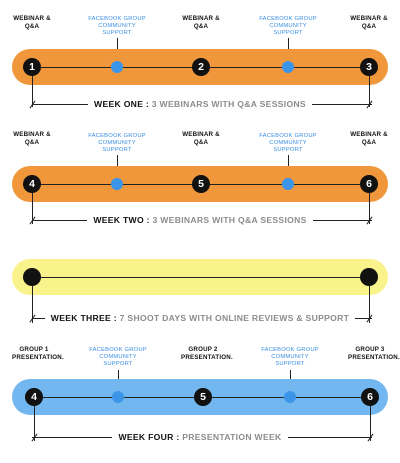 The image size is (400, 463). Describe the element at coordinates (117, 26) in the screenshot. I see `week-one-label-2: FACEBOOK GROUP COMMUNITY SUPPORT` at that location.